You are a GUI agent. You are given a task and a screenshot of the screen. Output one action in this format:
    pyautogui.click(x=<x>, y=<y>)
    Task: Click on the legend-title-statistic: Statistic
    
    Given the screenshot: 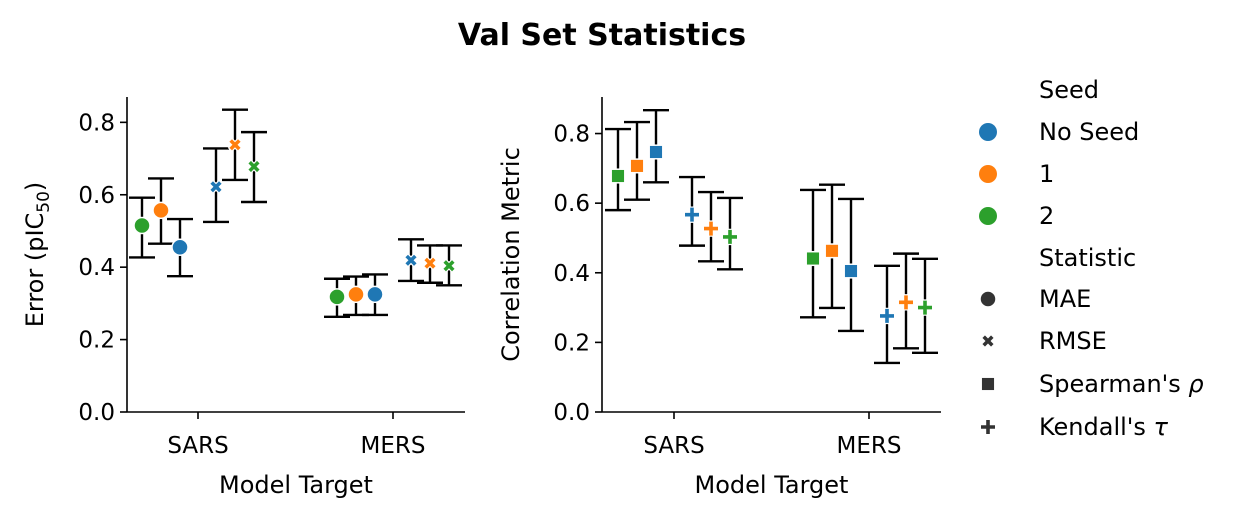 What is the action you would take?
    pyautogui.click(x=1087, y=258)
    